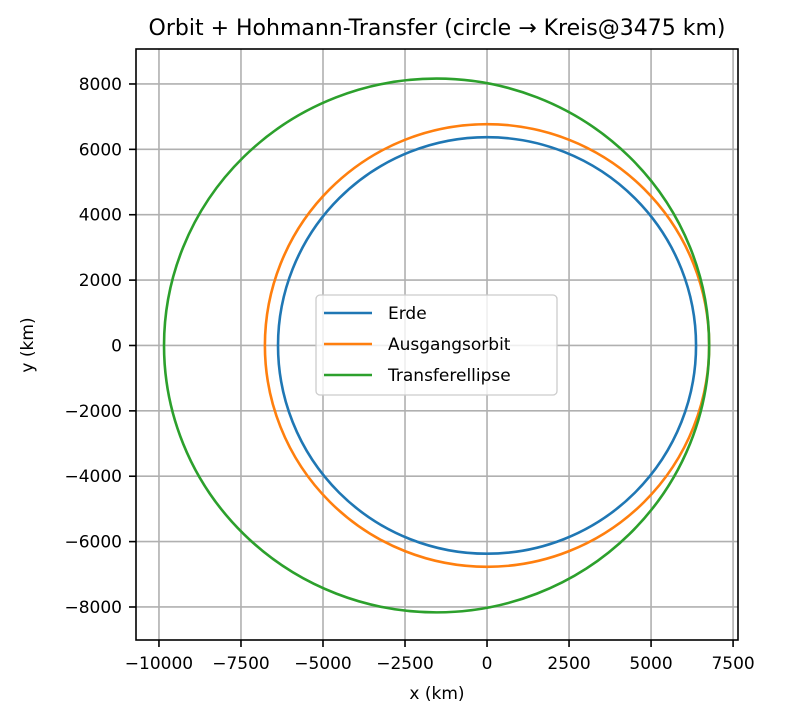  Describe the element at coordinates (28, 344) in the screenshot. I see `y-axis-label: y (km)` at that location.